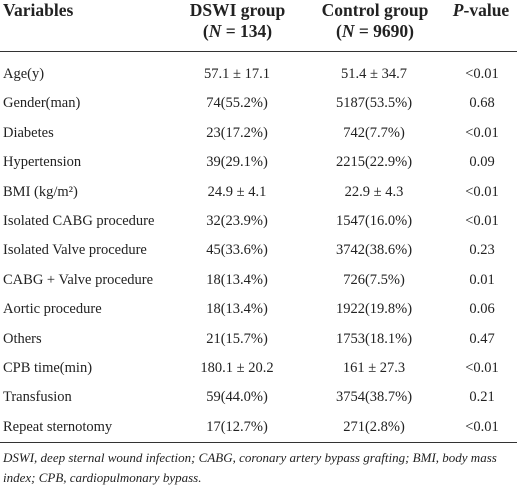  I want to click on header-n: (N = 9690), so click(375, 31).